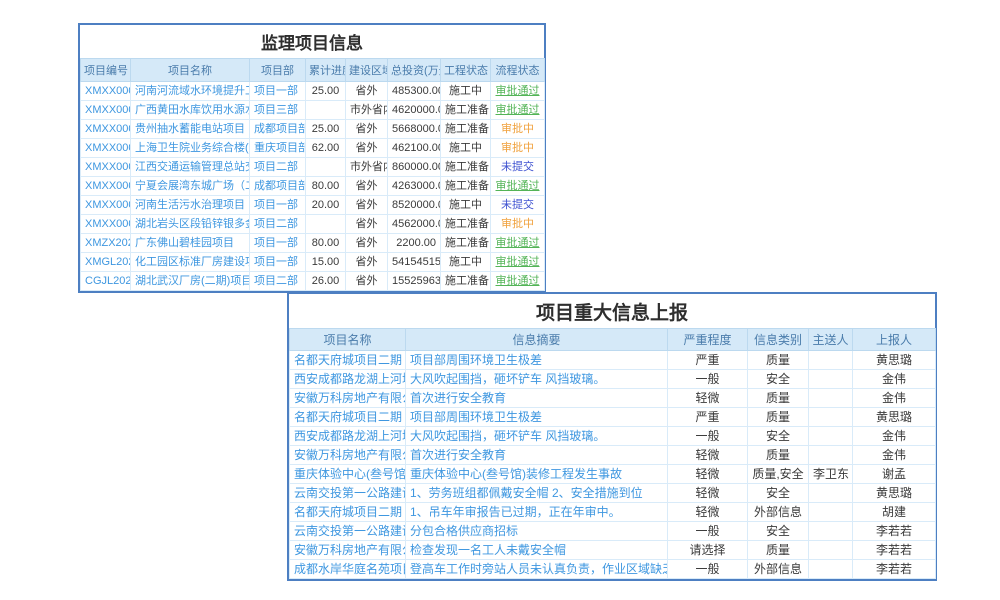 This screenshot has height=600, width=1000. I want to click on project-dept-link: 项目三部, so click(277, 110).